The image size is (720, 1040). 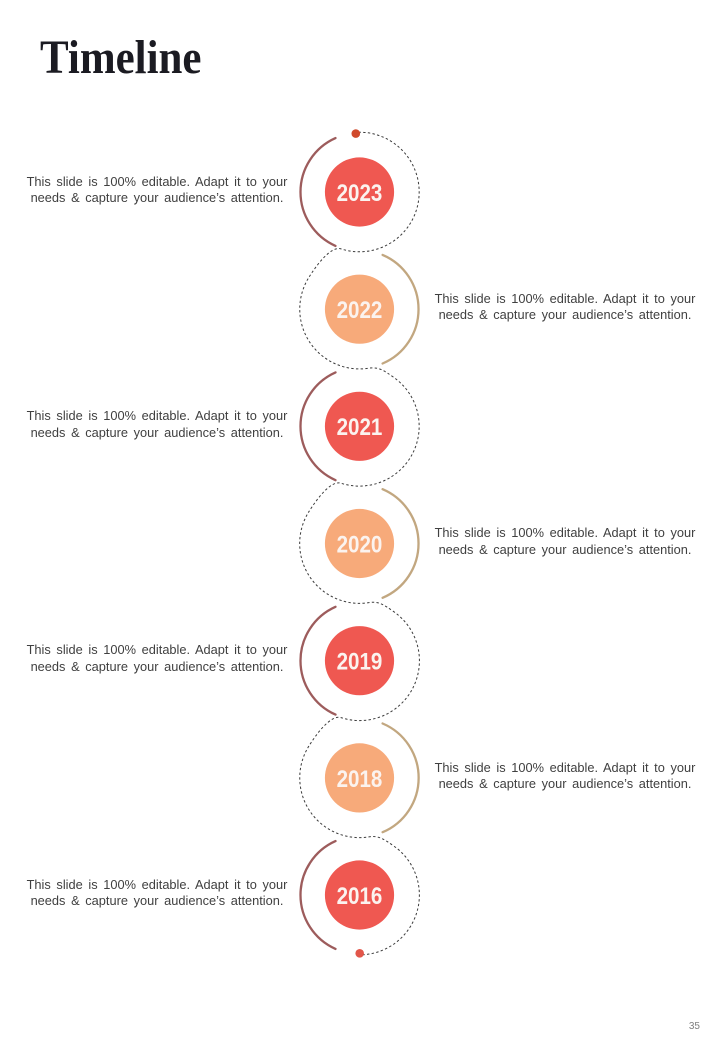 I want to click on svg-text: 2018, so click(x=360, y=778).